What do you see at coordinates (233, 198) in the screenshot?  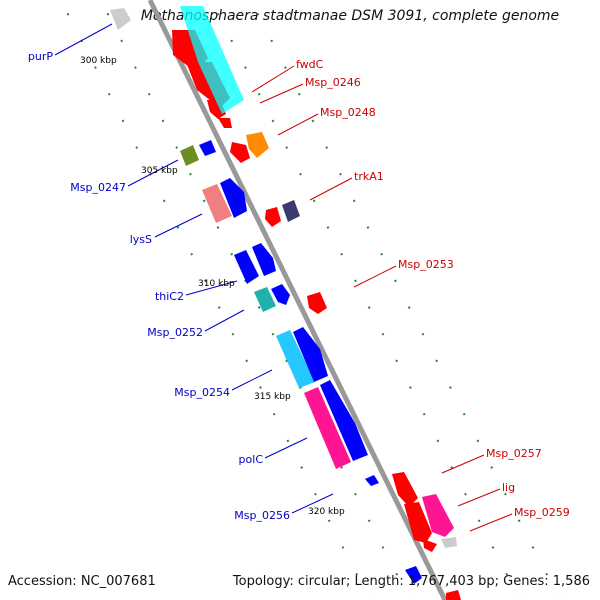 I see `gene-lysS` at bounding box center [233, 198].